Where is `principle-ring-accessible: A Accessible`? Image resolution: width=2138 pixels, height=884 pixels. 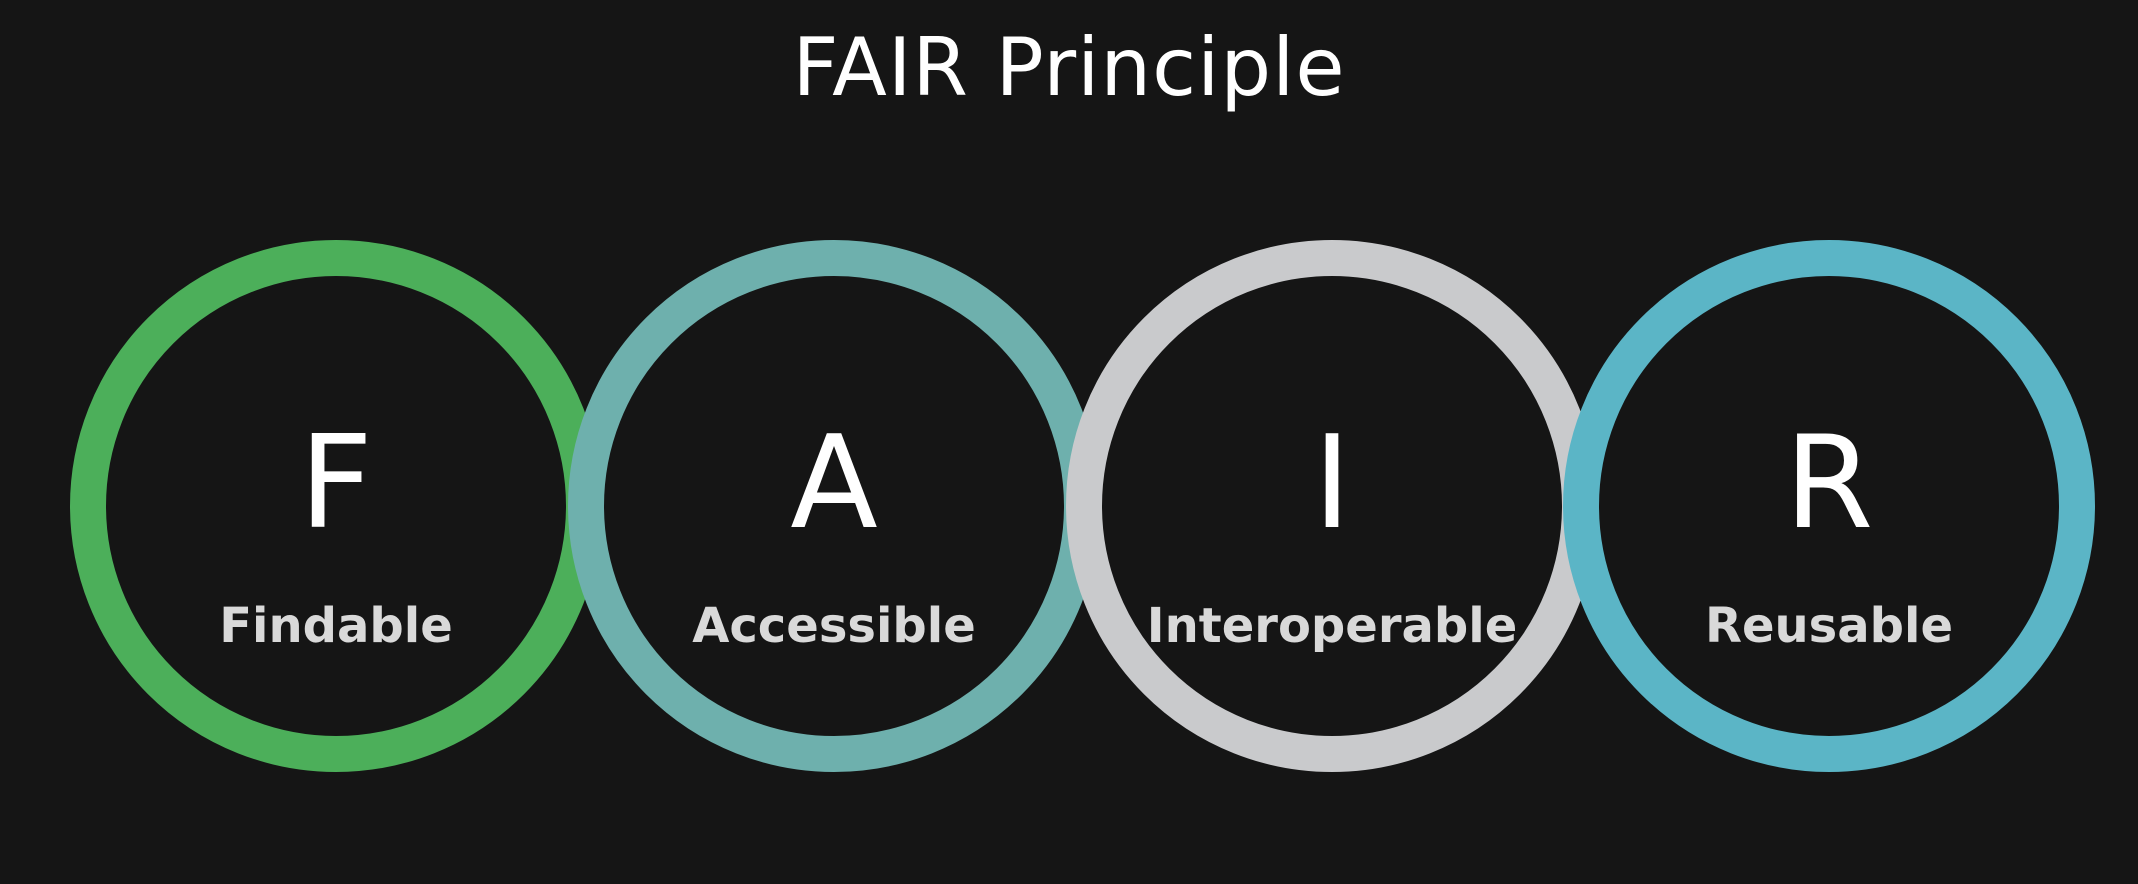 principle-ring-accessible: A Accessible is located at coordinates (834, 506).